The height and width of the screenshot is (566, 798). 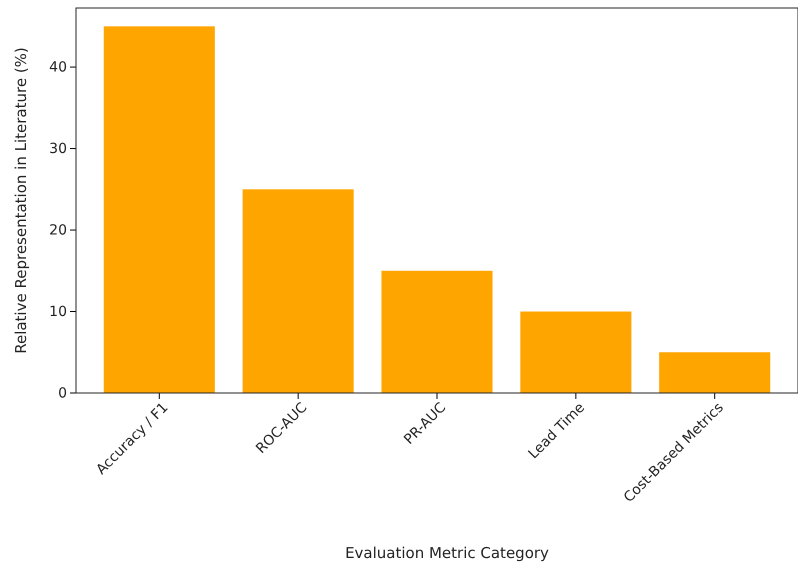 I want to click on y-tick-label: 30, so click(x=58, y=149).